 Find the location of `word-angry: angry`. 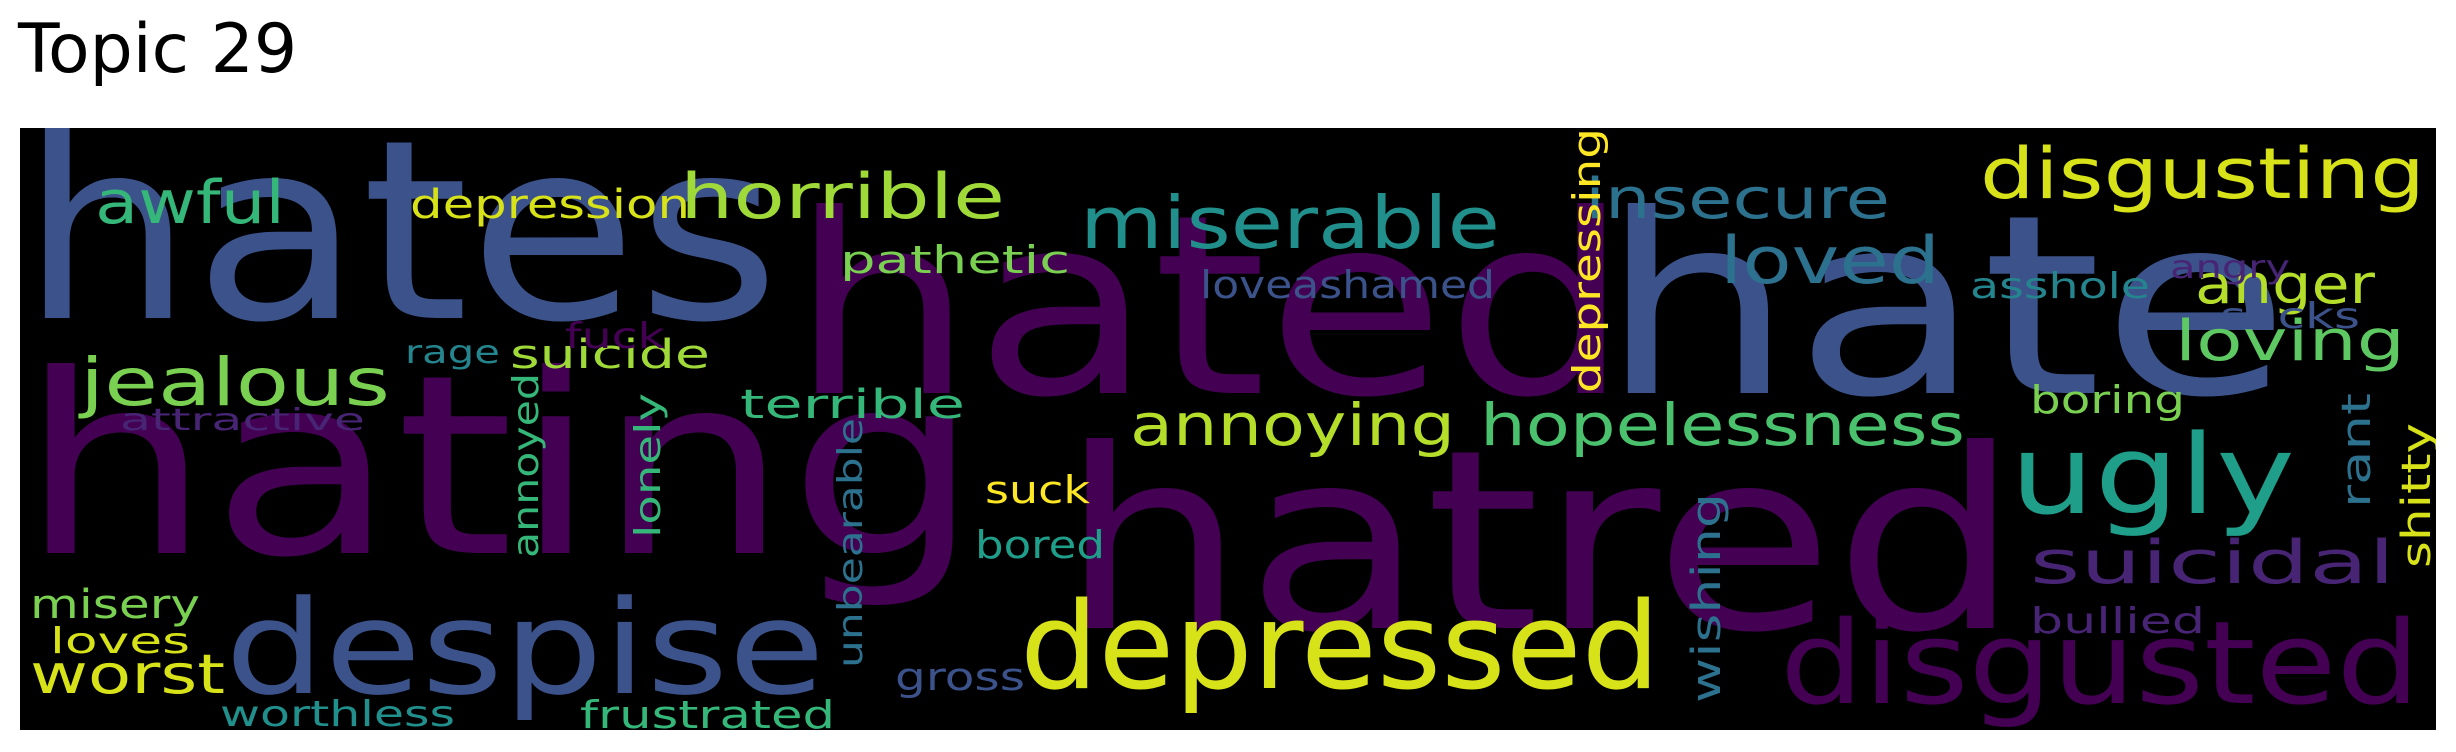

word-angry: angry is located at coordinates (2230, 267).